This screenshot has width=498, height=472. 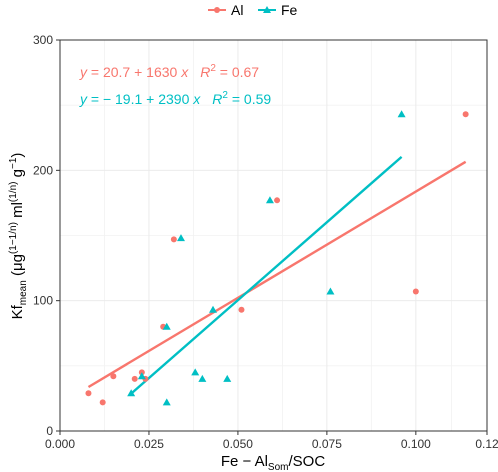 I want to click on x-axis-ticks: 0.000 0.025 0.050 0.075 0.100 0.12, so click(x=271, y=441).